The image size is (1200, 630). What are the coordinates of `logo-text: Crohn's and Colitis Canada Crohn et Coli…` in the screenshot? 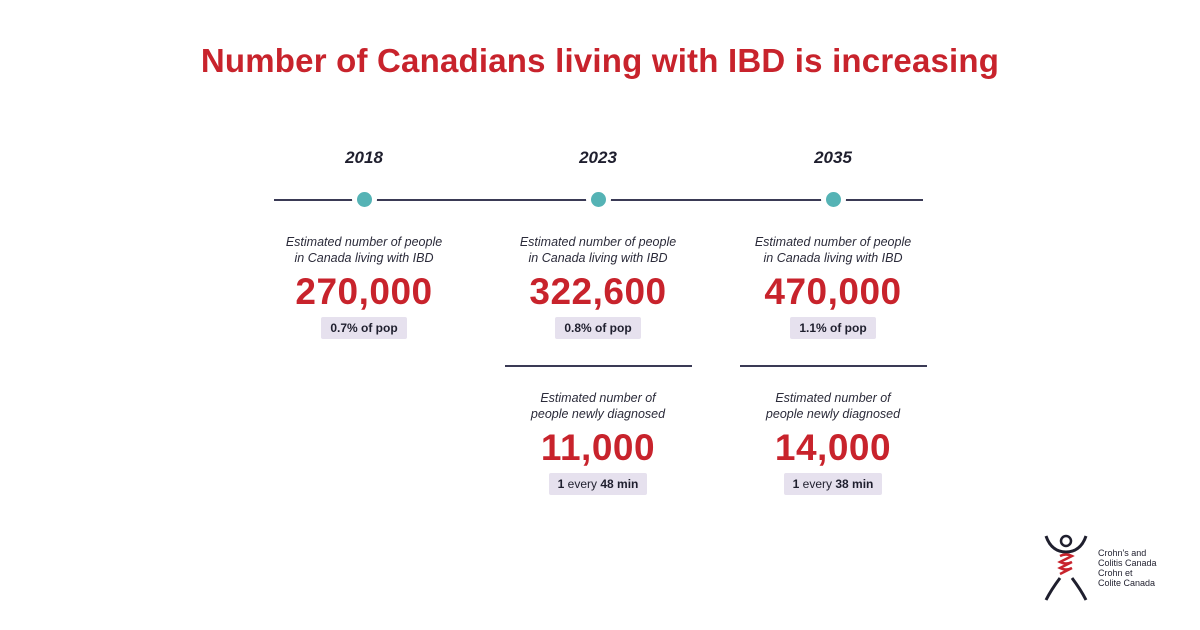 It's located at (1127, 568).